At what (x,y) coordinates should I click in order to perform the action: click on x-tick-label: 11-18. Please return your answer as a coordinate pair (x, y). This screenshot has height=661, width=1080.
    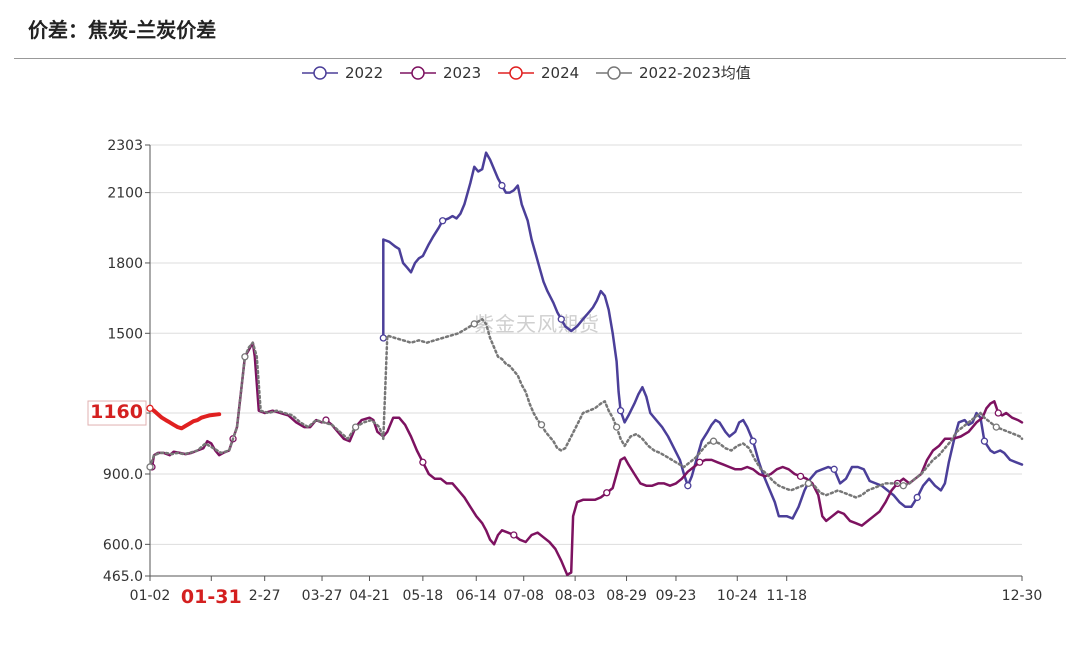
    Looking at the image, I should click on (786, 596).